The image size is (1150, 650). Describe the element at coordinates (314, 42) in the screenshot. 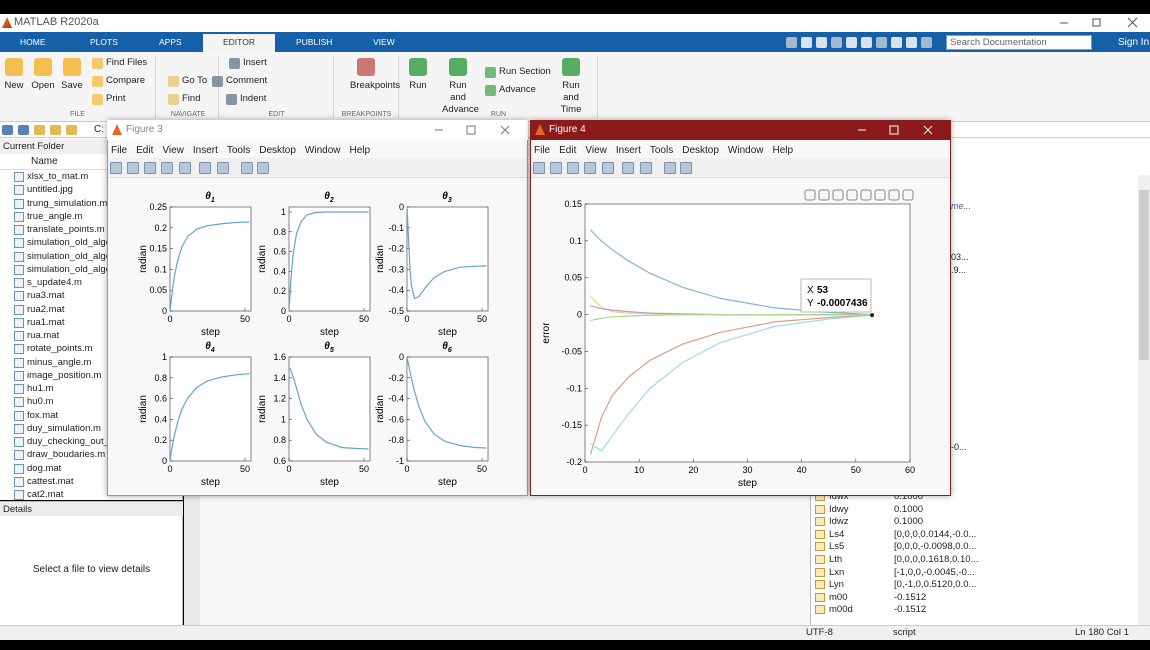

I see `ribbon-tab: PUBLISH` at that location.